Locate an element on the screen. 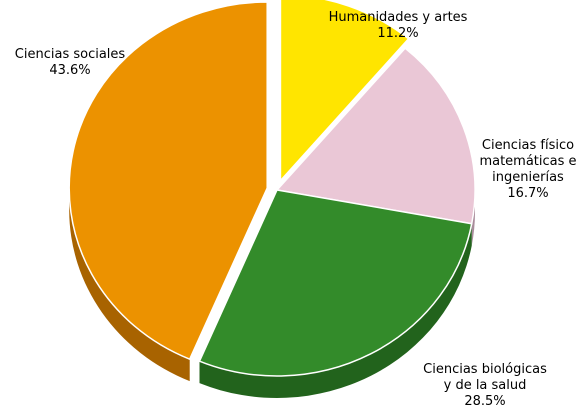  slice-value-sociales: 43.6% is located at coordinates (70, 70).